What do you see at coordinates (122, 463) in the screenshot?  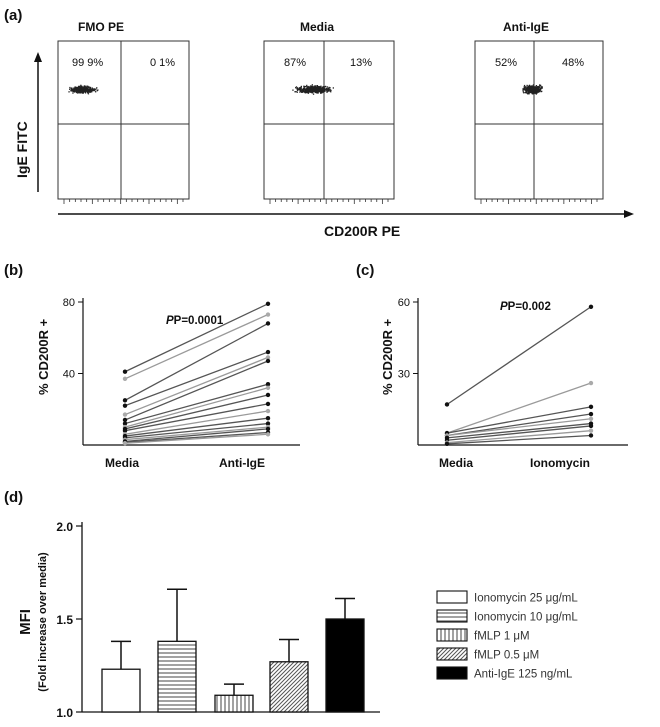 I see `chart-b-category-media: Media` at bounding box center [122, 463].